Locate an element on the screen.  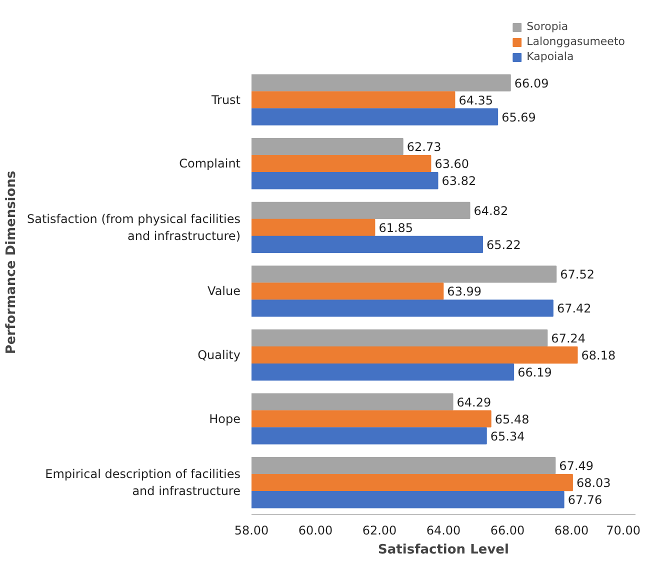
data-label: 63.99 is located at coordinates (464, 291).